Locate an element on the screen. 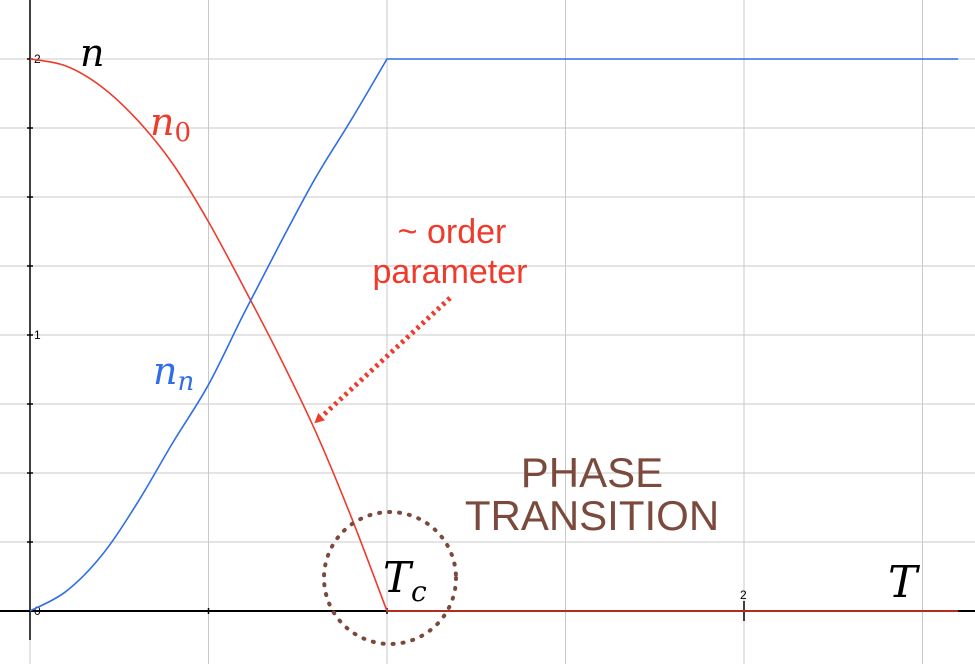 This screenshot has height=664, width=975. y-tick-label-1: 1 is located at coordinates (37, 335).